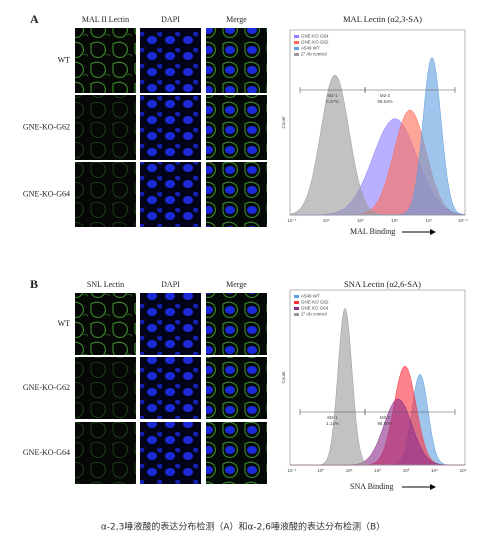 The image size is (487, 541). What do you see at coordinates (315, 36) in the screenshot?
I see `legend-entry: GNE-KO G64` at bounding box center [315, 36].